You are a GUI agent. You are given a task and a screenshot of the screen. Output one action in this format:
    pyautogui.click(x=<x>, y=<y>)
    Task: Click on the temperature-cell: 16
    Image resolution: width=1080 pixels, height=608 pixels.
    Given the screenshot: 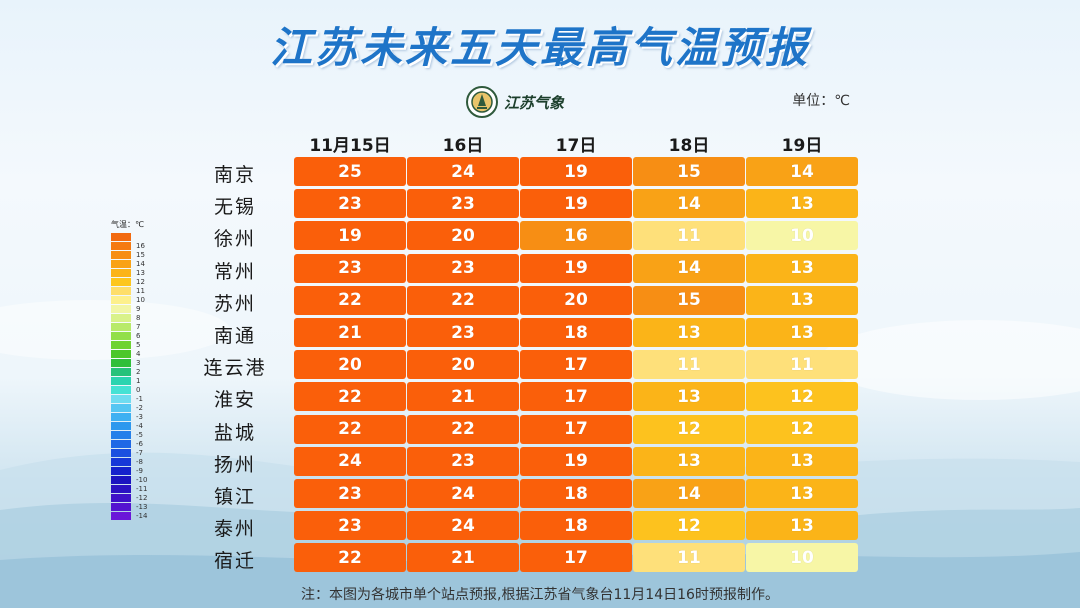 What is the action you would take?
    pyautogui.click(x=576, y=236)
    